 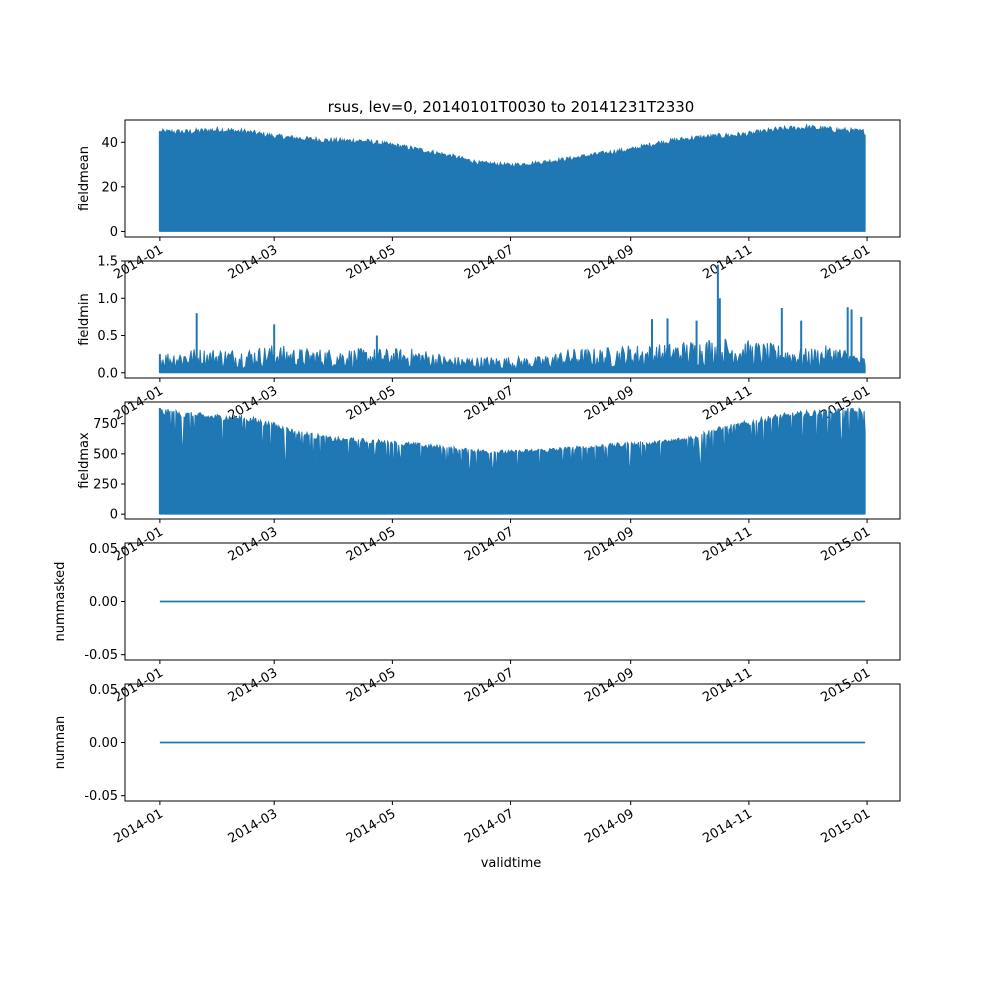 I want to click on y-tick-label: 0.0, so click(x=107, y=373).